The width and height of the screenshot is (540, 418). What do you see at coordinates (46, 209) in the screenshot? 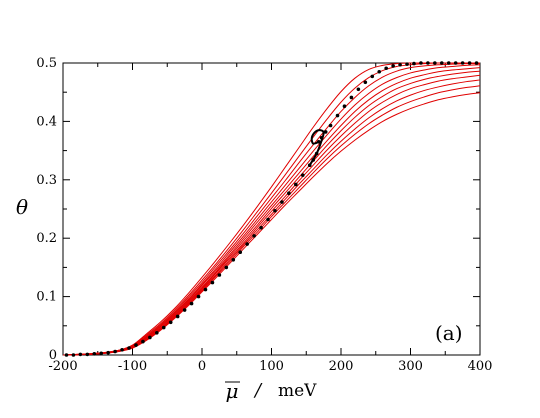
I see `y-tick-labels: 0 0.1 0.2 0.3 0.4 0.5` at bounding box center [46, 209].